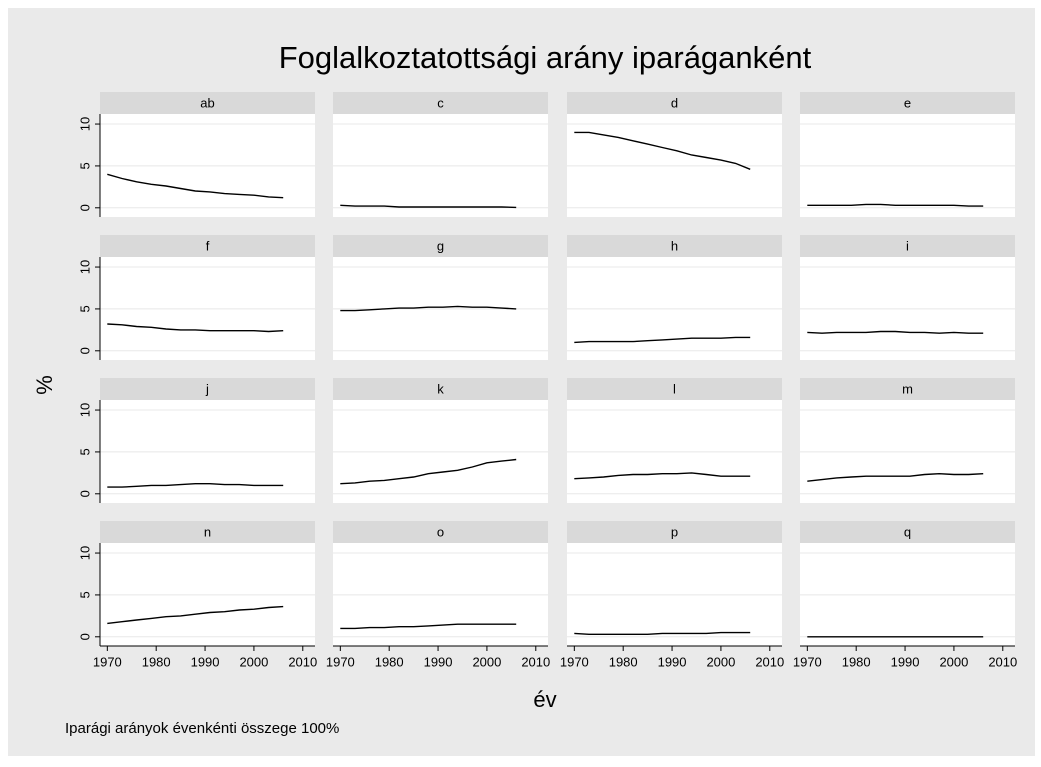 This screenshot has height=767, width=1041. What do you see at coordinates (202, 728) in the screenshot?
I see `note: Iparági arányok évenkénti összege 100%` at bounding box center [202, 728].